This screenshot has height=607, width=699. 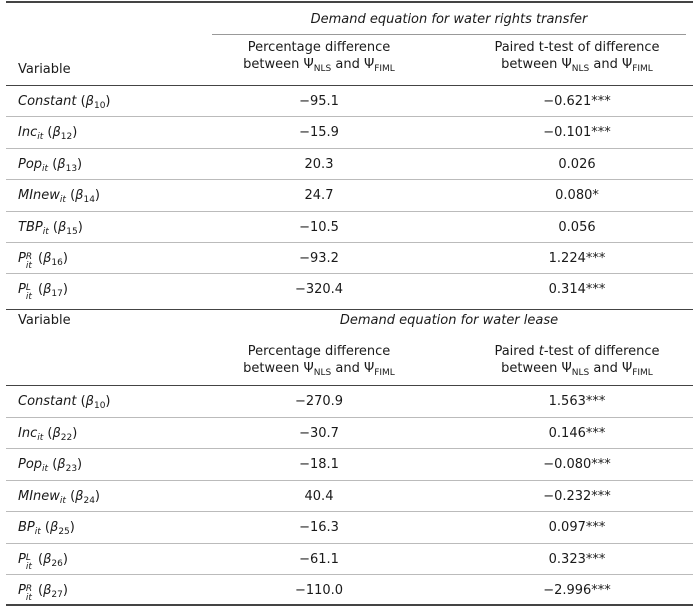 What do you see at coordinates (319, 227) in the screenshot?
I see `percentage-difference-value: −10.5` at bounding box center [319, 227].